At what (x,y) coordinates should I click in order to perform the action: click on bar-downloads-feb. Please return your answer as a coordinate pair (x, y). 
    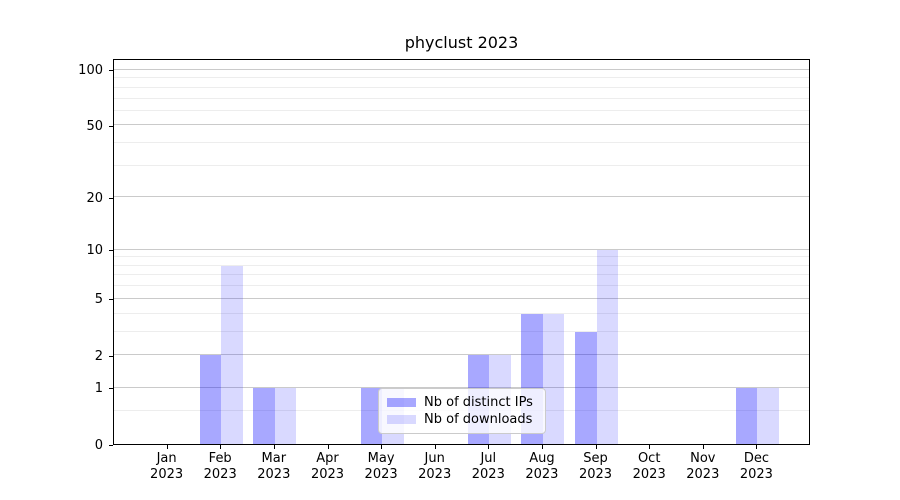
    Looking at the image, I should click on (232, 354).